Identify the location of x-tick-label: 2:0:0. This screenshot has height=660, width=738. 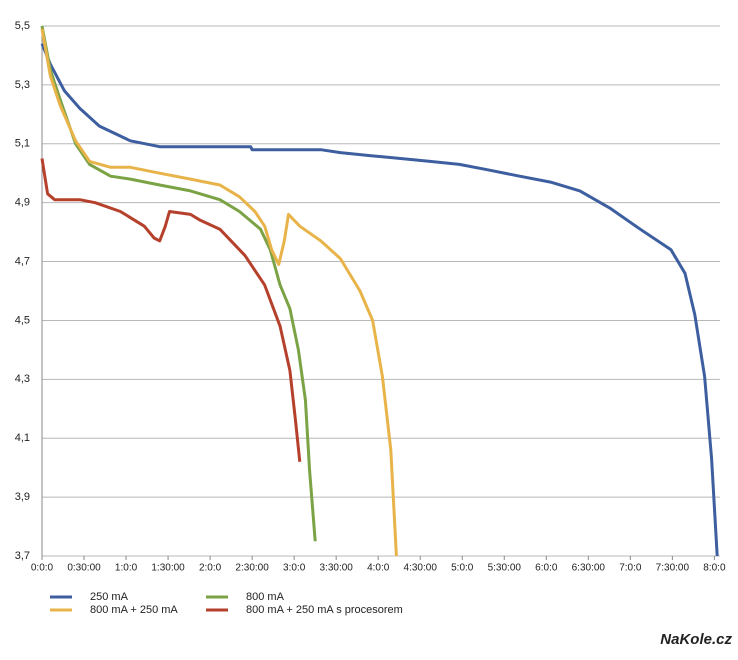
(210, 568).